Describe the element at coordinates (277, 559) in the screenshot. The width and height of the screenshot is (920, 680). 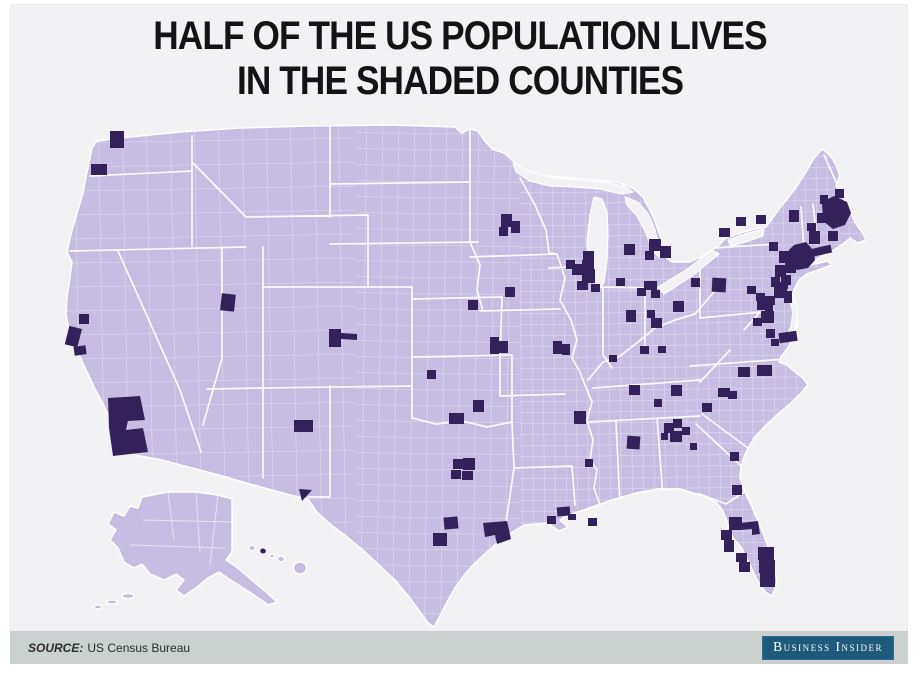
I see `hawaii-inset` at that location.